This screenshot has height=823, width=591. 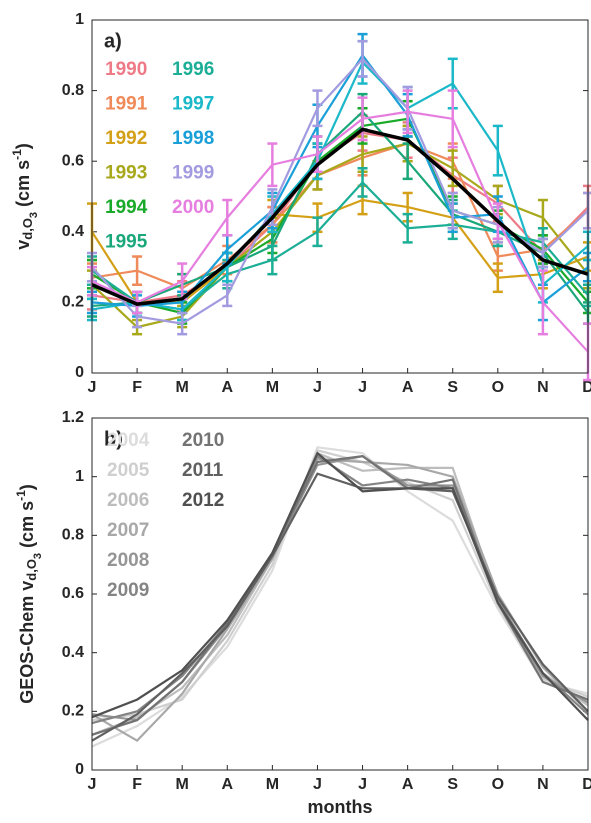 What do you see at coordinates (27, 642) in the screenshot?
I see `y-axis-label-part: GEOS-Chem v` at bounding box center [27, 642].